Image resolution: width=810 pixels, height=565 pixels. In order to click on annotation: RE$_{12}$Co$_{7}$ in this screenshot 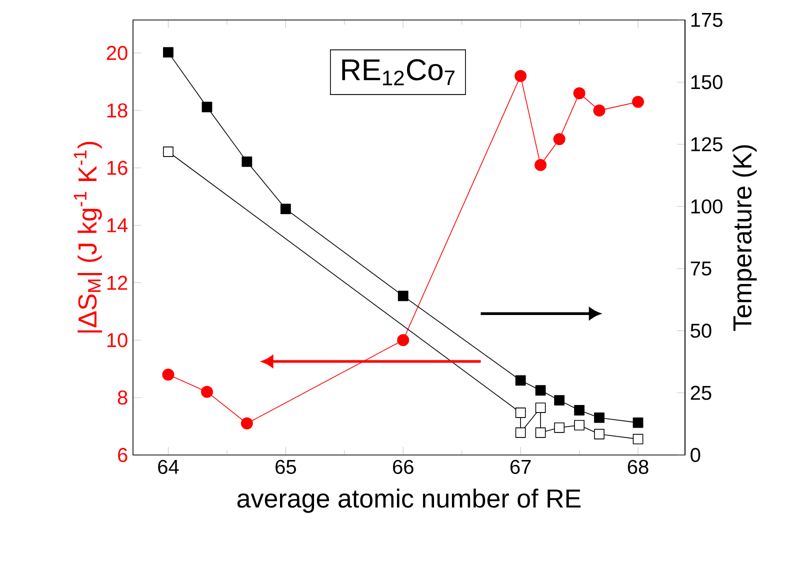, I will do `click(398, 72)`.